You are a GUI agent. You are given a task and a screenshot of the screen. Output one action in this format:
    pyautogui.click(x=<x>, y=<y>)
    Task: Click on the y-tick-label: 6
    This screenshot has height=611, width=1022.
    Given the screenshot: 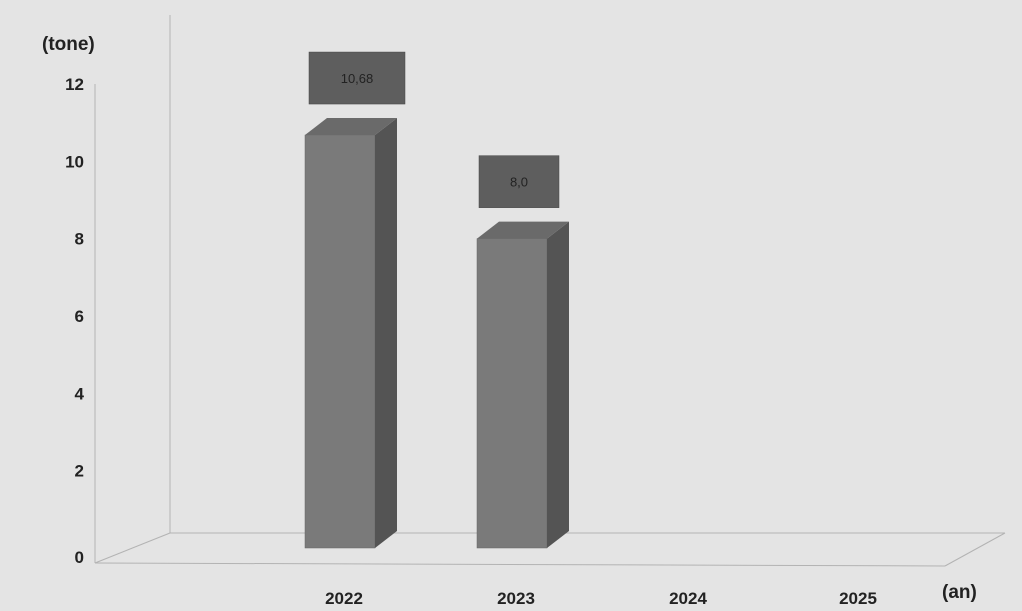 What is the action you would take?
    pyautogui.click(x=79, y=316)
    